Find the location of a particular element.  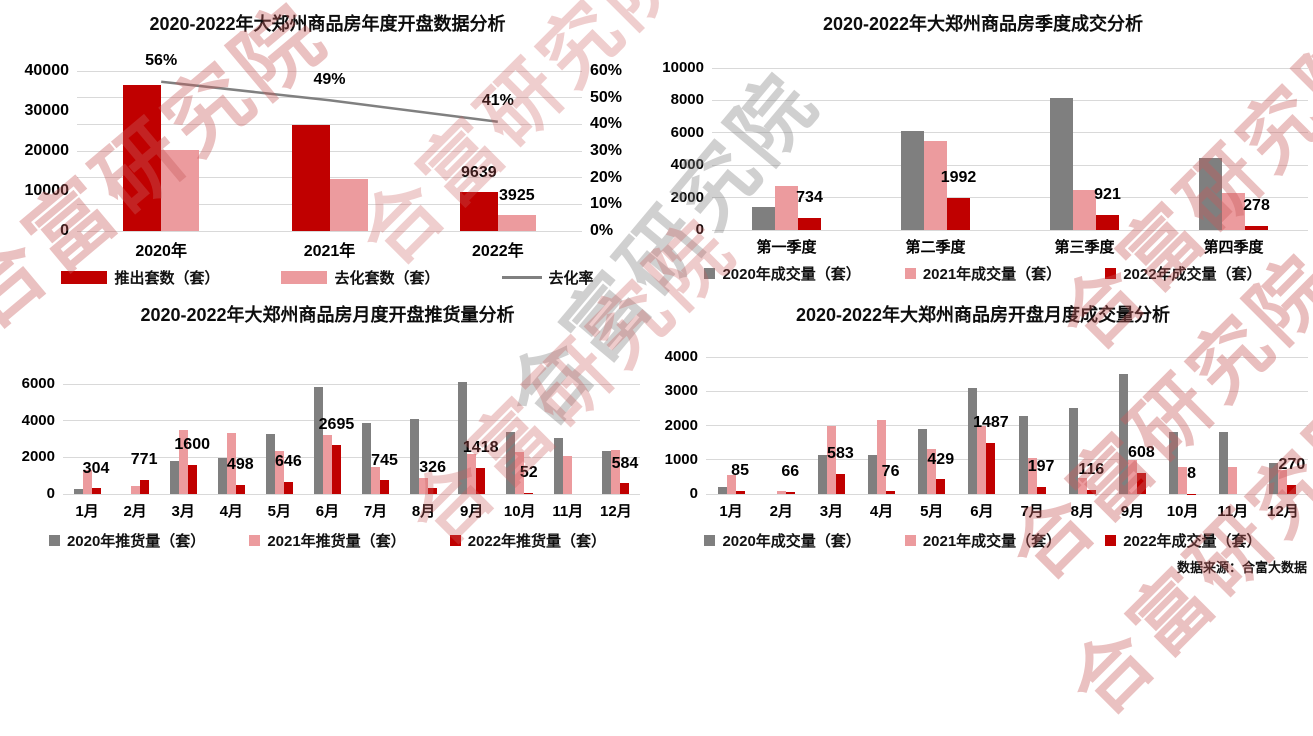

legend-item: 2020年成交量（套） is located at coordinates (782, 540).